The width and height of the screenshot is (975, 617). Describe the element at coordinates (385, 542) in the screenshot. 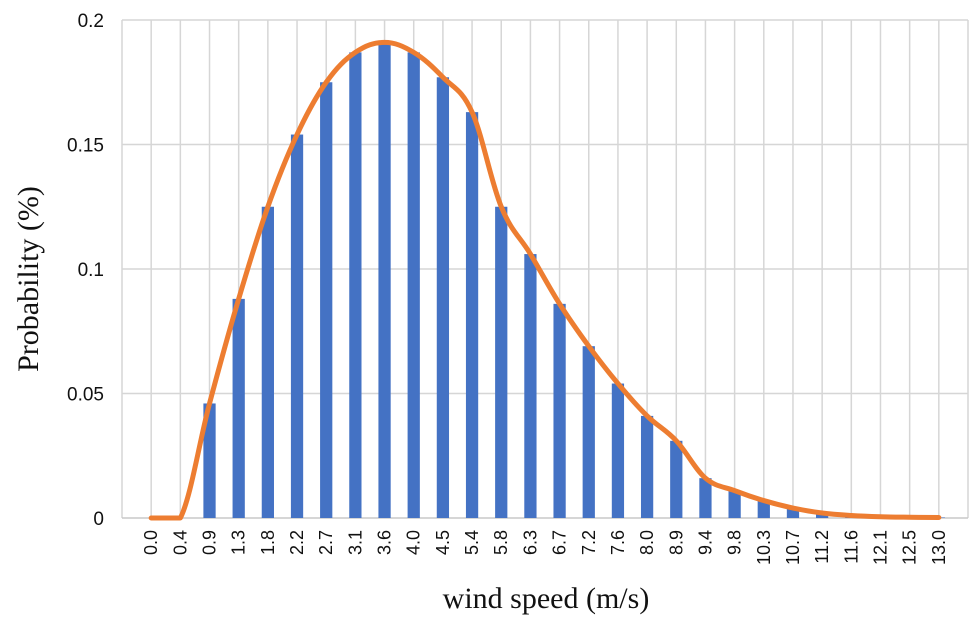

I see `x-tick-label: 3.6` at that location.